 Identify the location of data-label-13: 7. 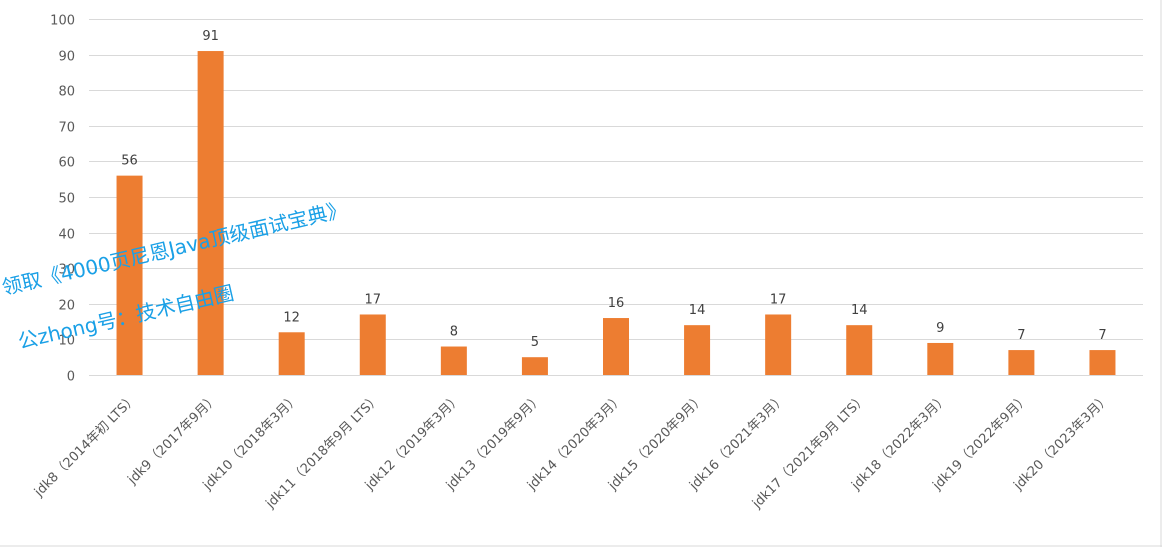
(1102, 335).